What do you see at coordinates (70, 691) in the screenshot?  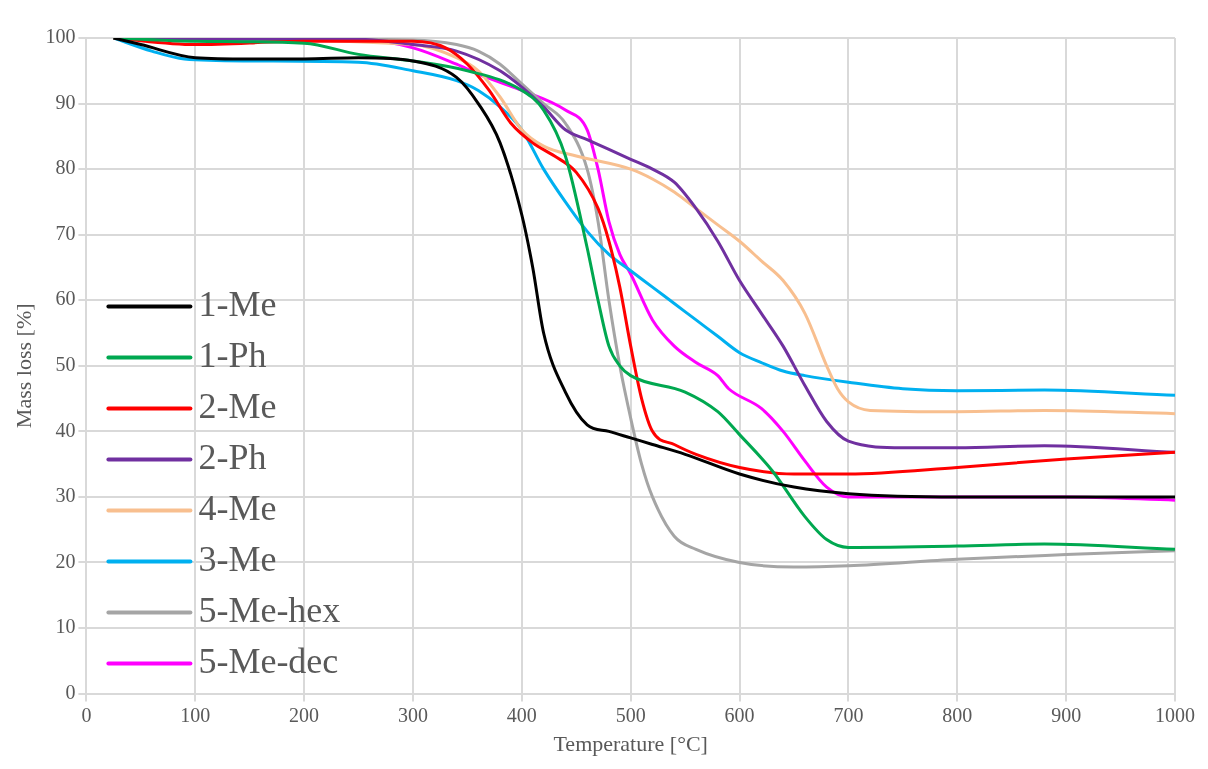 I see `y-tick-label: 0` at bounding box center [70, 691].